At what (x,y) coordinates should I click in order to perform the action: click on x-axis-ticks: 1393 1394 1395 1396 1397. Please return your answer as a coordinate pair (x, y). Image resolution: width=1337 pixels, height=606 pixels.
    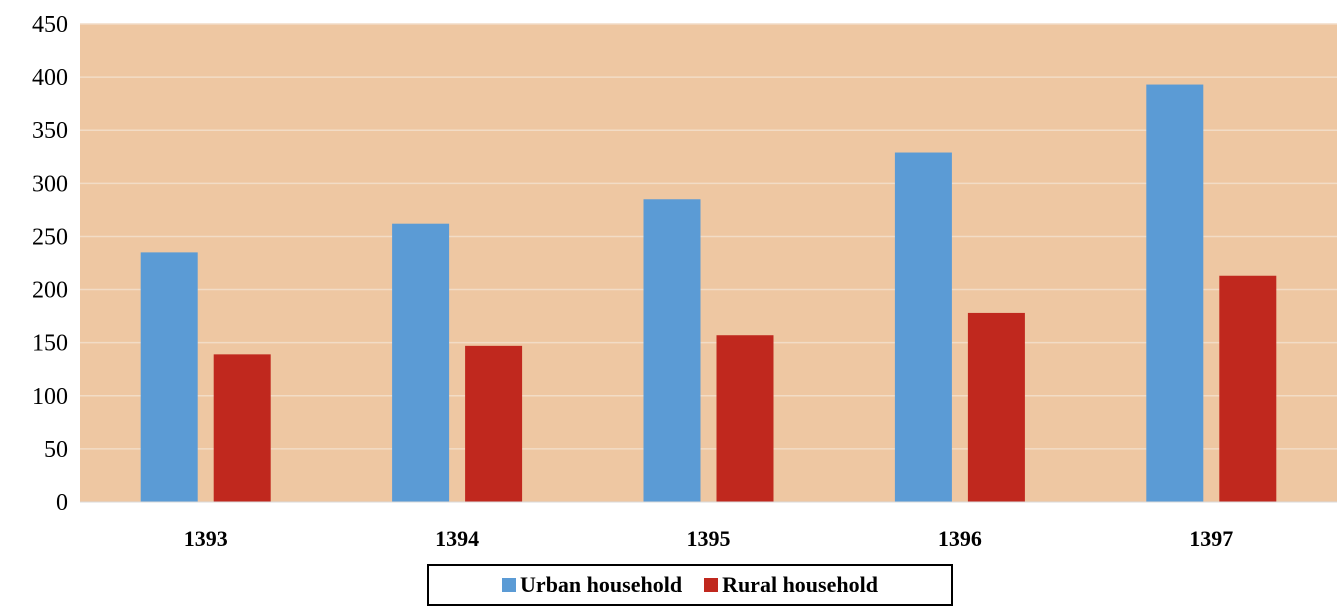
    Looking at the image, I should click on (709, 538).